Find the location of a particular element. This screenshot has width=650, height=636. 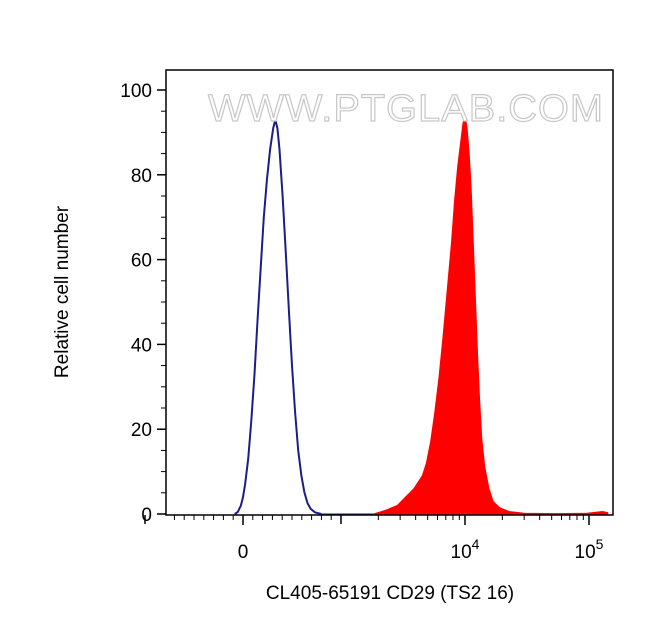

x-axis-major-ticks is located at coordinates (367, 520).